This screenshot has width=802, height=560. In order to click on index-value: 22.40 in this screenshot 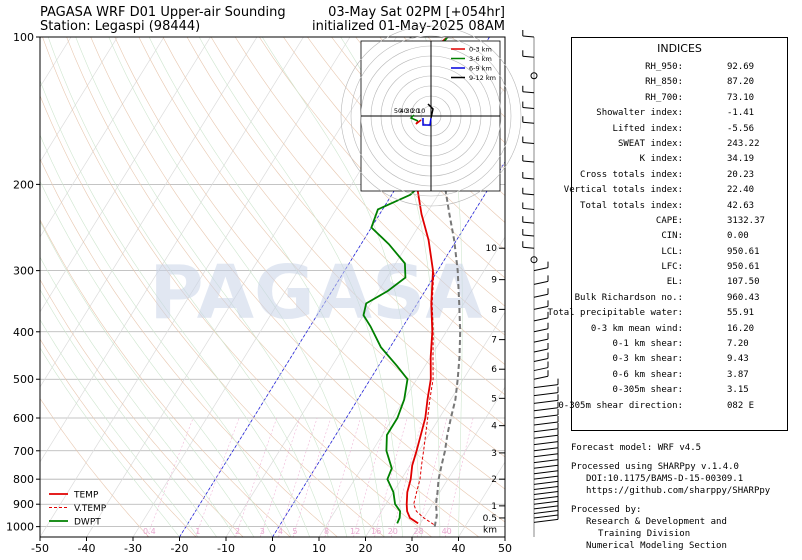, I will do `click(741, 190)`.